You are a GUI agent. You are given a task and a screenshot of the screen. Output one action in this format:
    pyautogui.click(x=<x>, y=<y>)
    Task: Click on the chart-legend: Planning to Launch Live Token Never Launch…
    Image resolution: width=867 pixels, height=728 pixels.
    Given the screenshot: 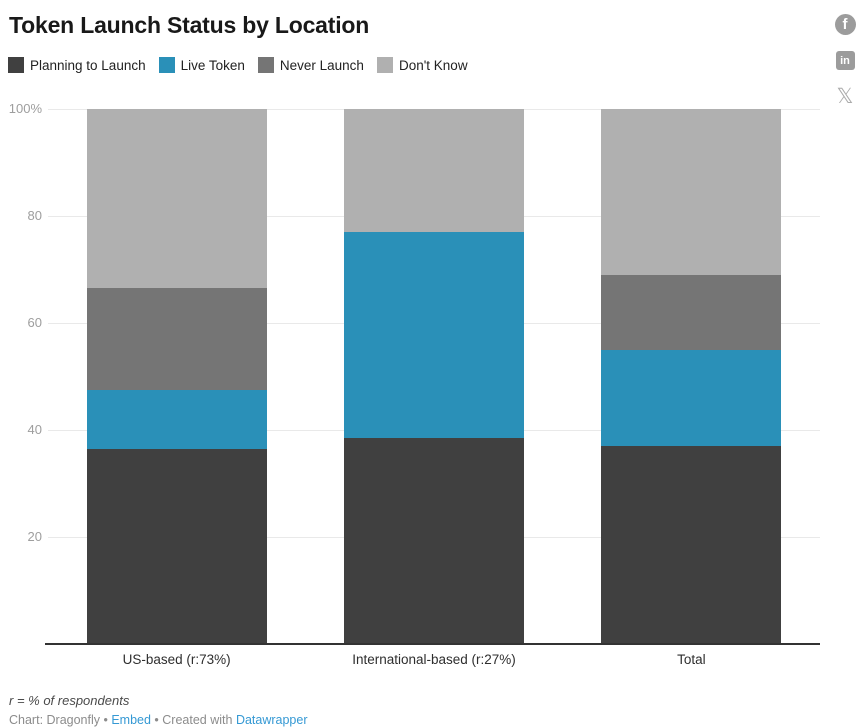 What is the action you would take?
    pyautogui.click(x=238, y=65)
    